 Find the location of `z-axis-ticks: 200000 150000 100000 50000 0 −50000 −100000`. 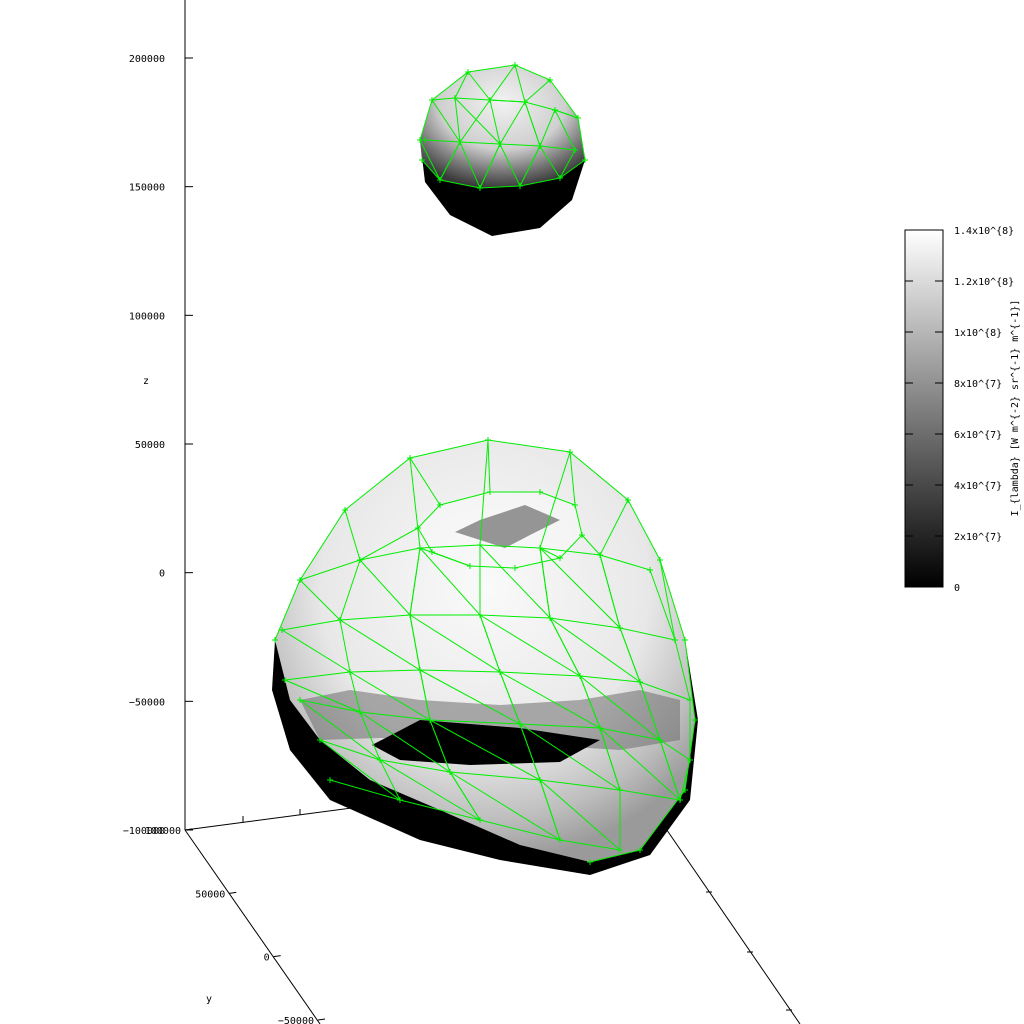

z-axis-ticks: 200000 150000 100000 50000 0 −50000 −100000 is located at coordinates (158, 445).